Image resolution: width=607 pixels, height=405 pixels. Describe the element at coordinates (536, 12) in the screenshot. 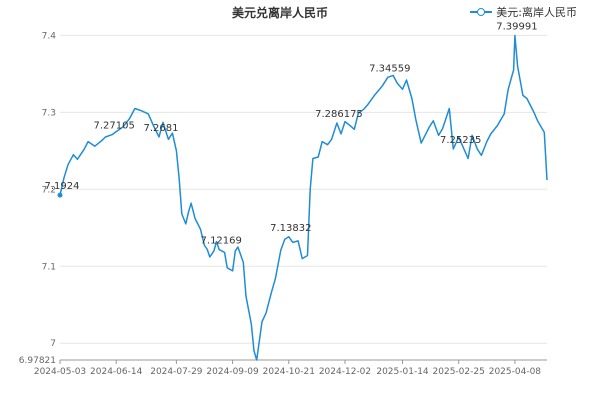

I see `legend-label: 美元:离岸人民币` at that location.